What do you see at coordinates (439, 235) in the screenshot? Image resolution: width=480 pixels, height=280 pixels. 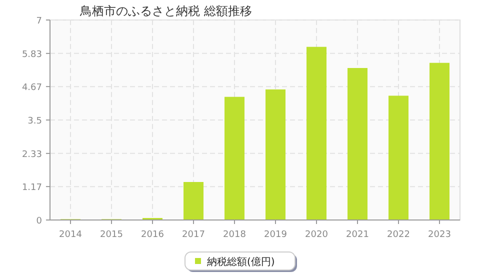 I see `x-tick-label: 2023` at bounding box center [439, 235].